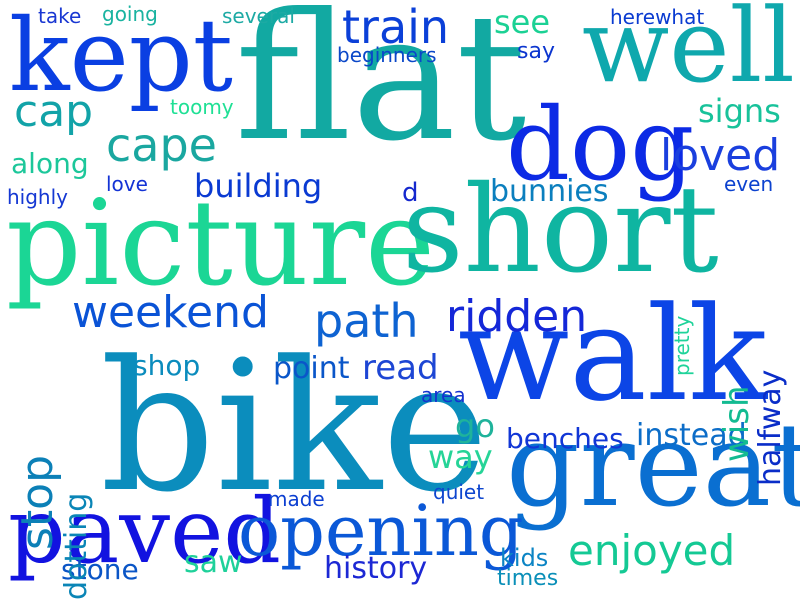  What do you see at coordinates (76, 546) in the screenshot?
I see `word-dotting: dotting` at bounding box center [76, 546].